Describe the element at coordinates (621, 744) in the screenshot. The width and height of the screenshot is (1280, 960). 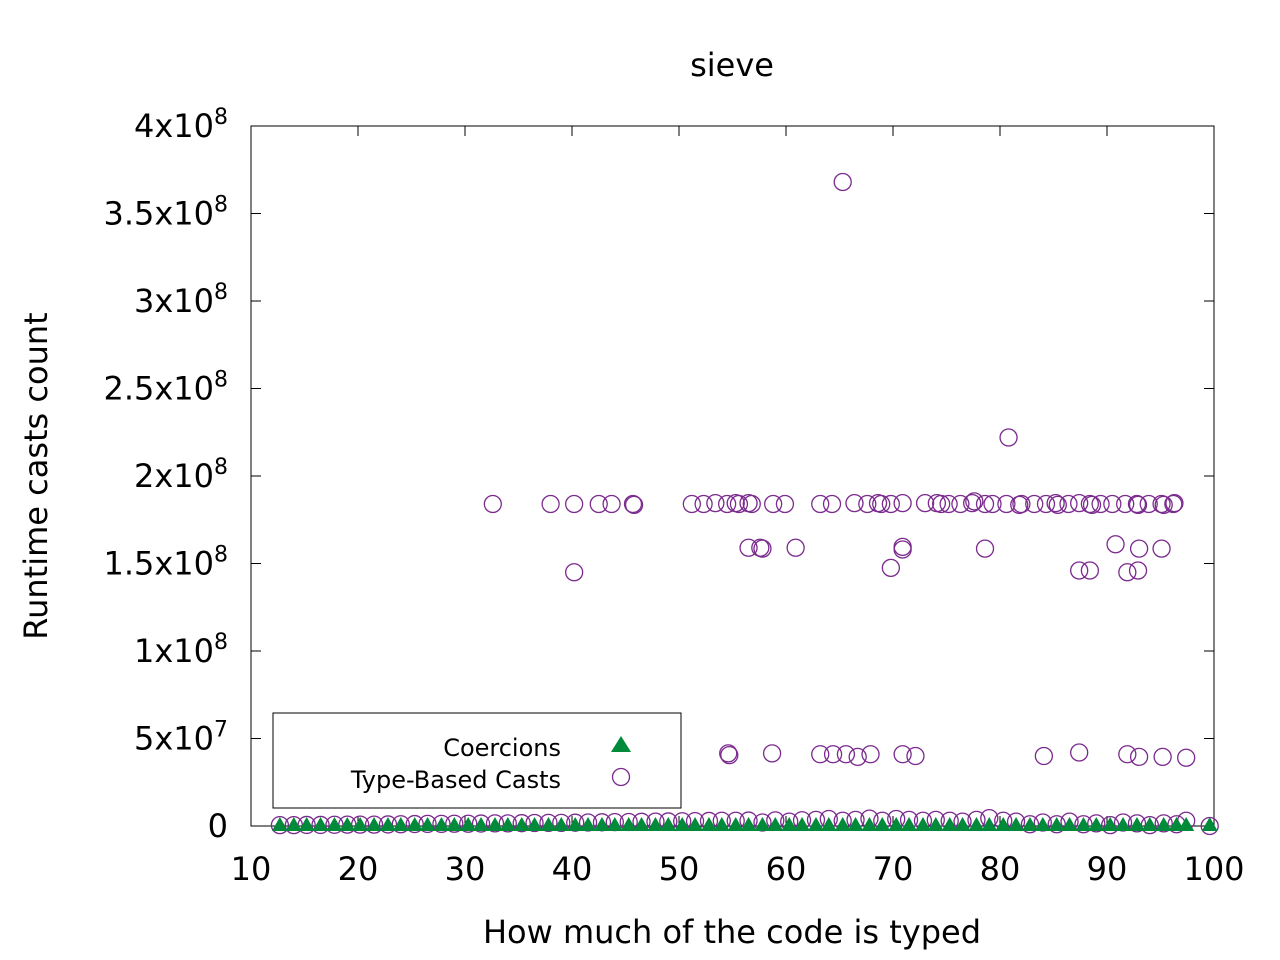
I see `legend-marker-coercions` at that location.